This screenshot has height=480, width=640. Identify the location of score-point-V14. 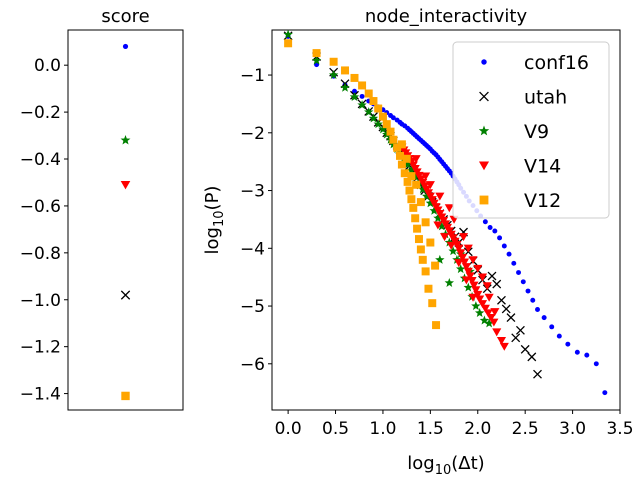
(125, 185).